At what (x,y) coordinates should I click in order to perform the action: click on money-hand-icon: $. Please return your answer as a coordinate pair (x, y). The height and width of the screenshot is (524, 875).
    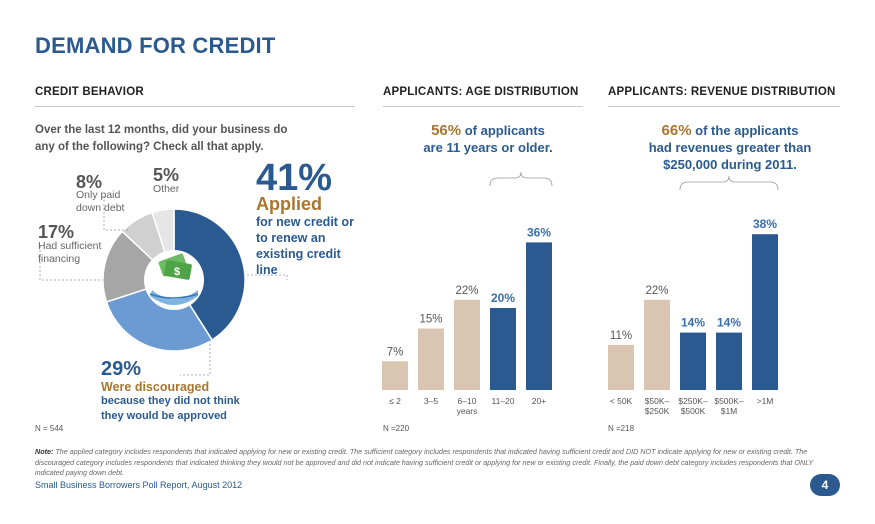
    Looking at the image, I should click on (174, 280).